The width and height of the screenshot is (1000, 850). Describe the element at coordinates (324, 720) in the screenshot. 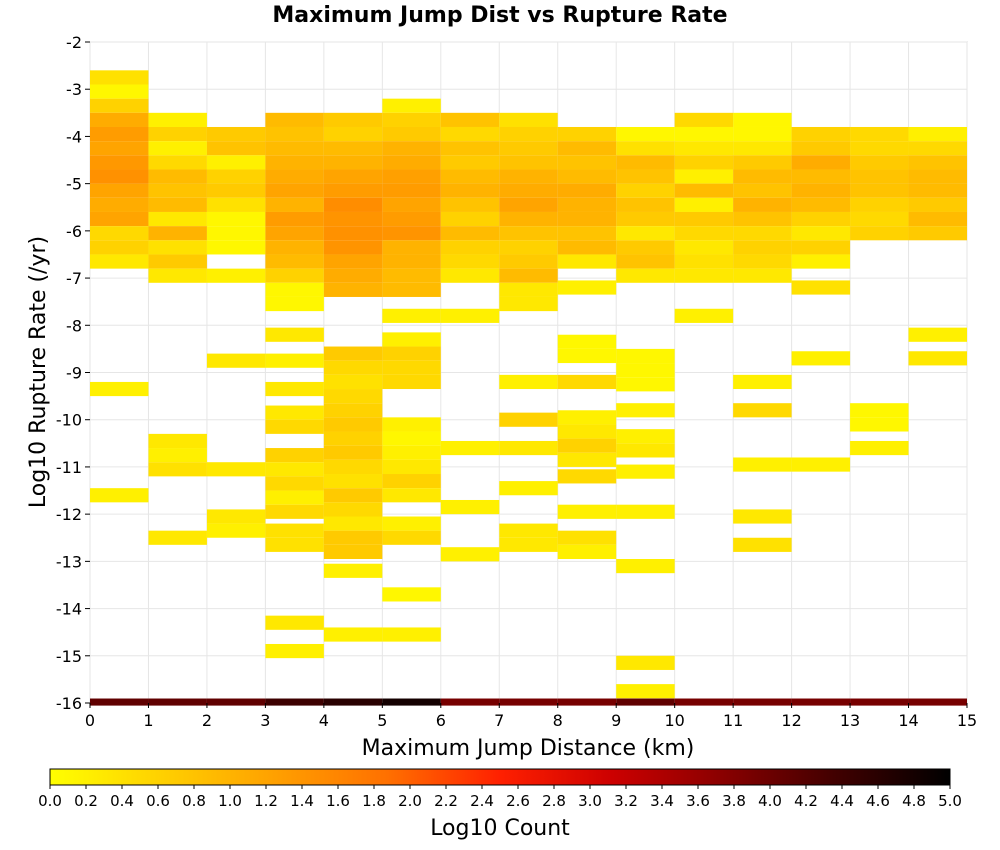

I see `x-tick-label: 4` at that location.